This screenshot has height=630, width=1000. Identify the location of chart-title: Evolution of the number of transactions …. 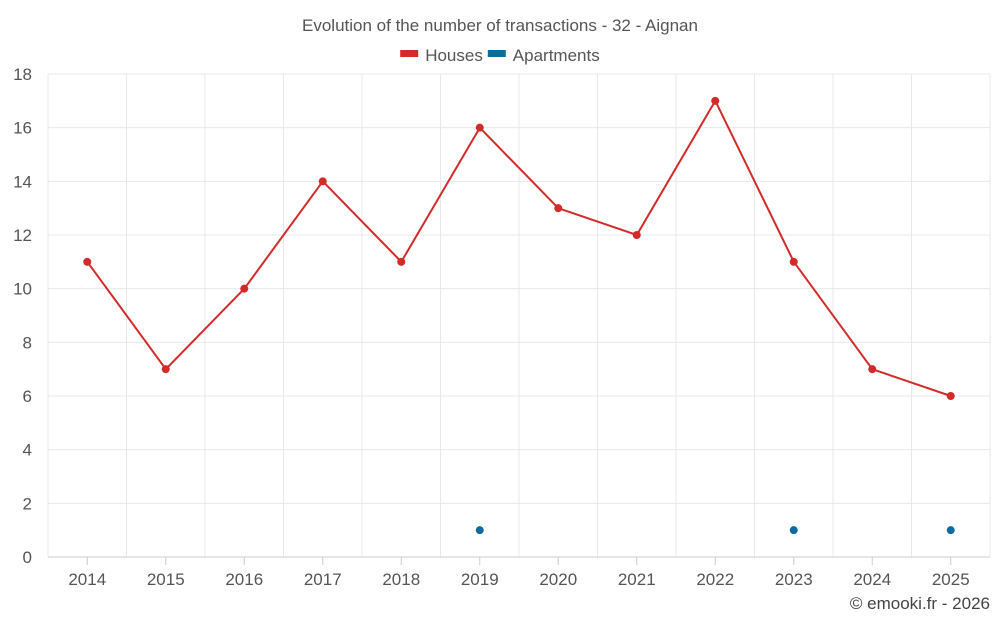
(500, 25).